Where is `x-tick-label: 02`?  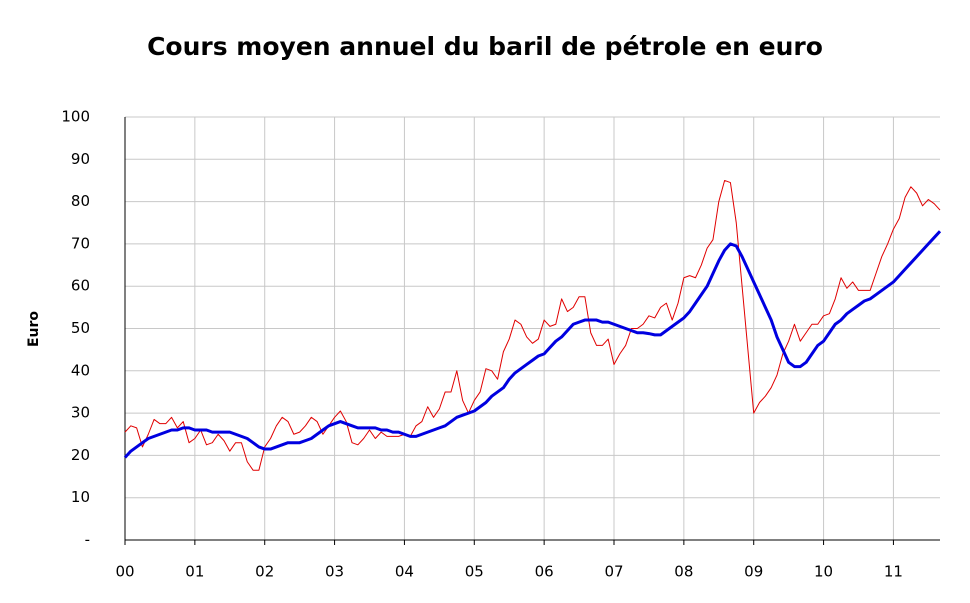 x-tick-label: 02 is located at coordinates (264, 572).